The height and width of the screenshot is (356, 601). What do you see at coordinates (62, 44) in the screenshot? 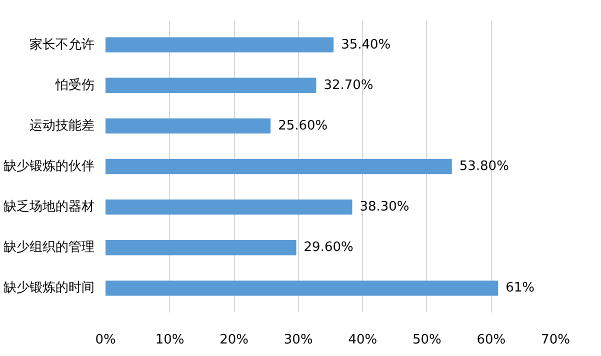
I see `y-tick-label: 家长不允许` at bounding box center [62, 44].